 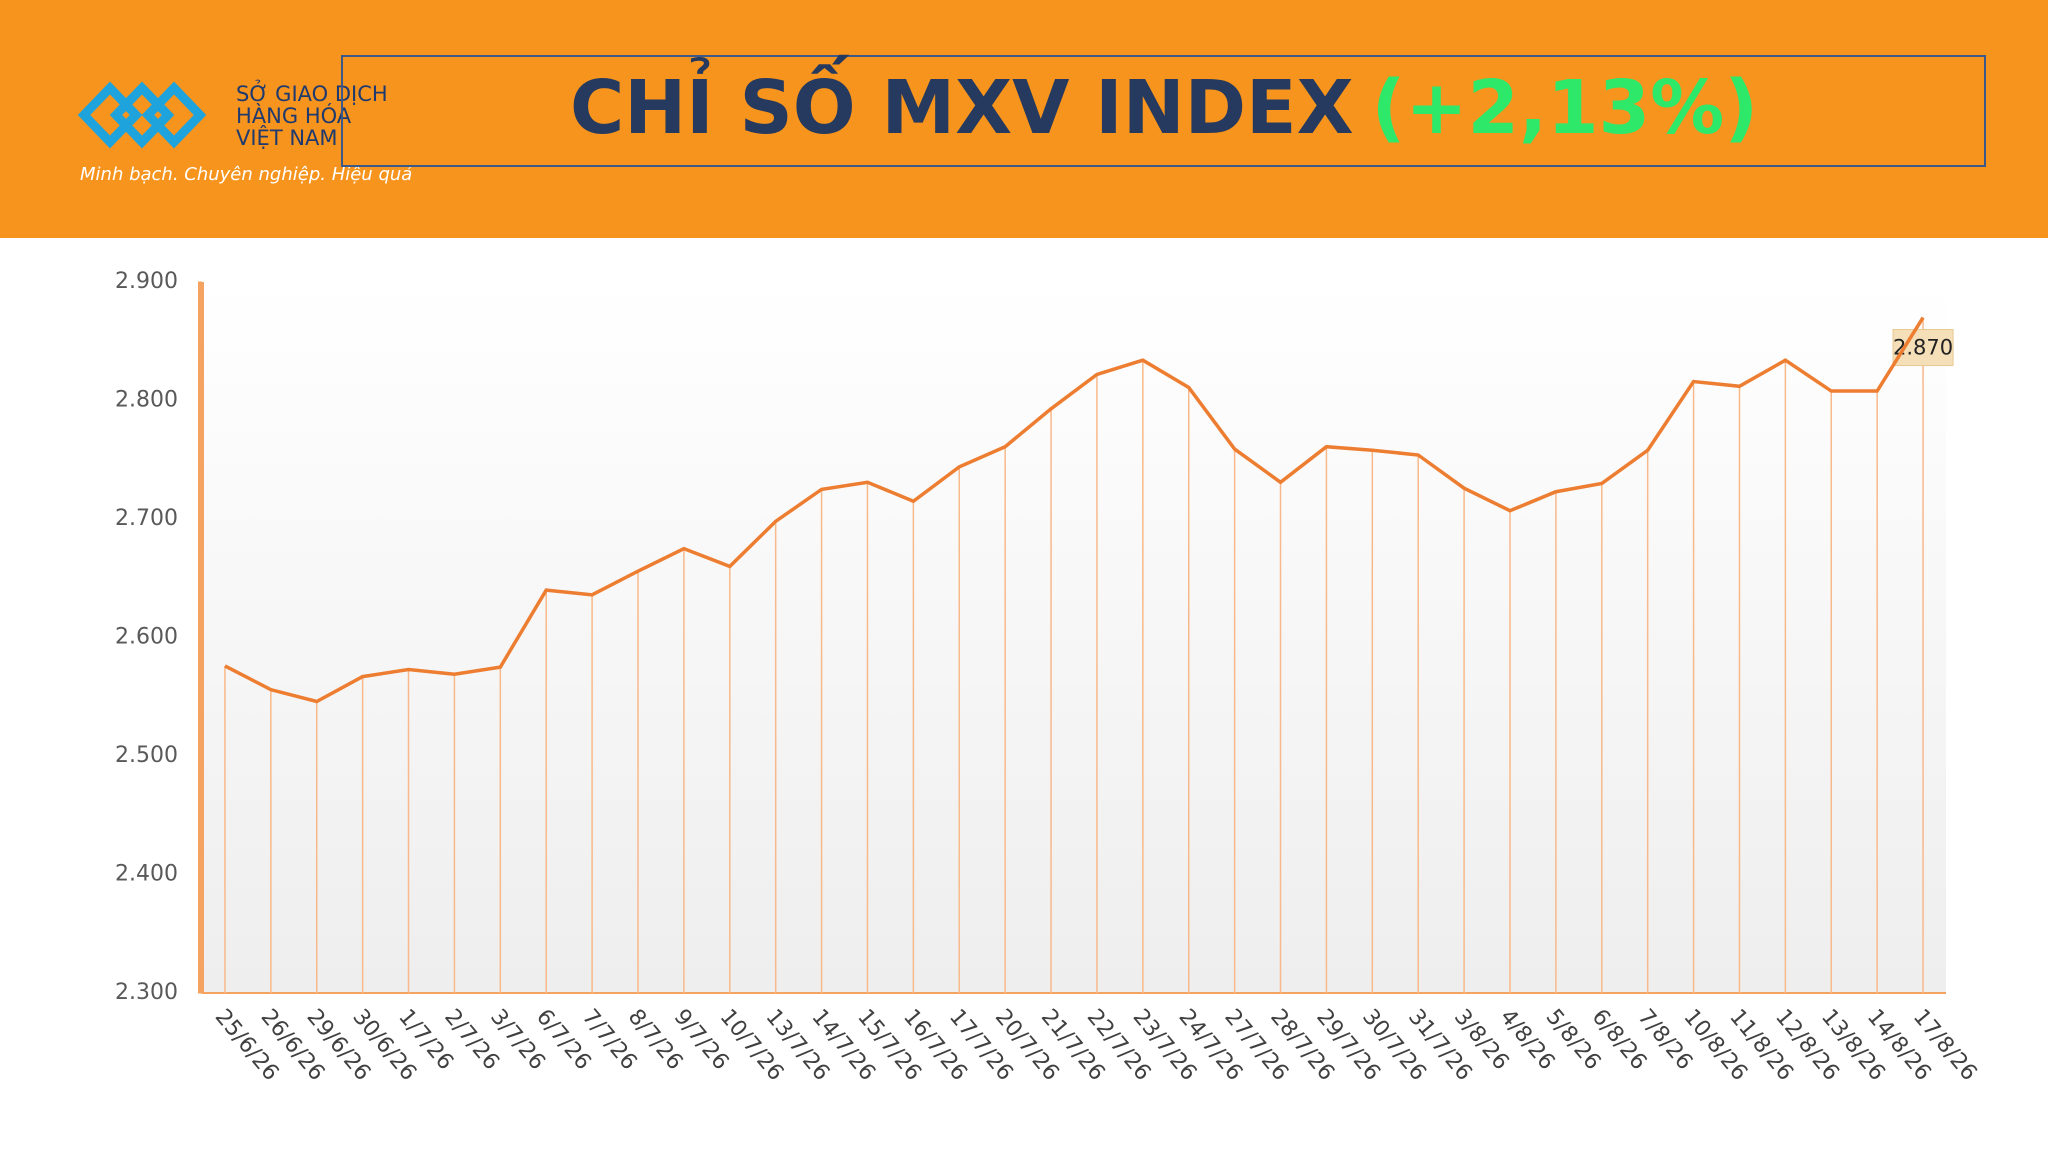 What do you see at coordinates (1923, 348) in the screenshot?
I see `value-label: 2.870` at bounding box center [1923, 348].